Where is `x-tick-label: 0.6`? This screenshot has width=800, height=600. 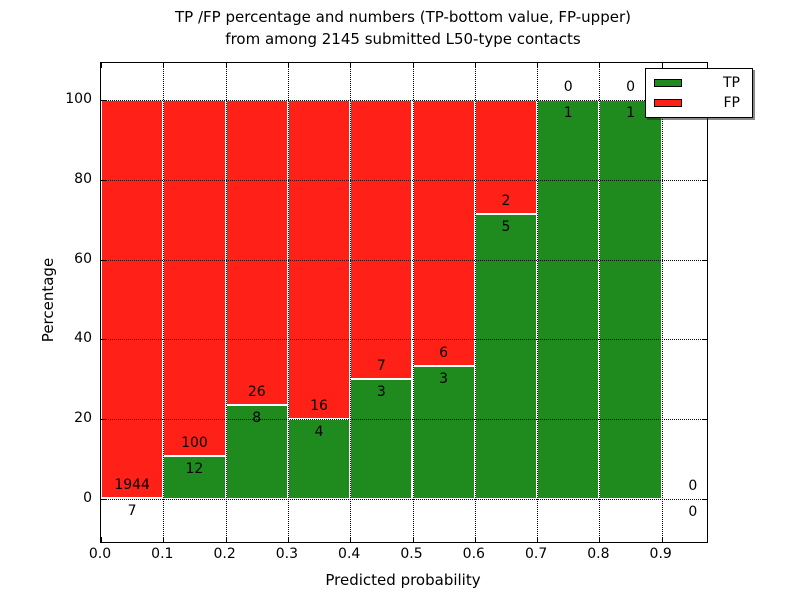 x-tick-label: 0.6 is located at coordinates (473, 554).